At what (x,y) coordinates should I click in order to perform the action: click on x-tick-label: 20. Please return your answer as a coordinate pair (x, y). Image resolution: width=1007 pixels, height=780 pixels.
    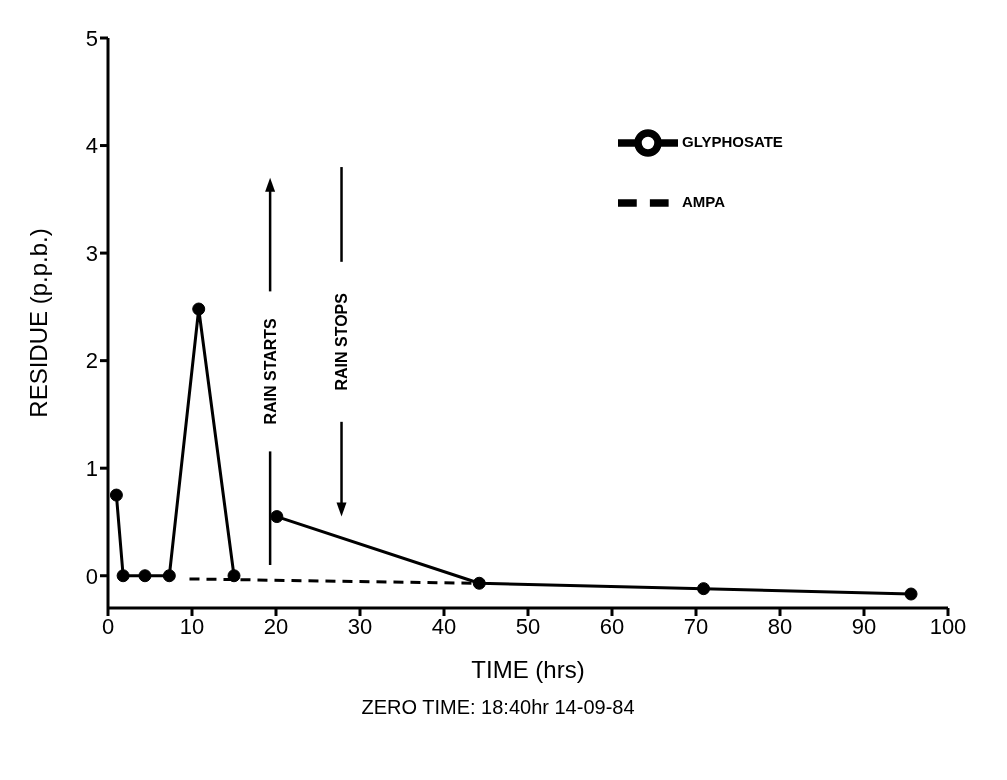
    Looking at the image, I should click on (276, 626).